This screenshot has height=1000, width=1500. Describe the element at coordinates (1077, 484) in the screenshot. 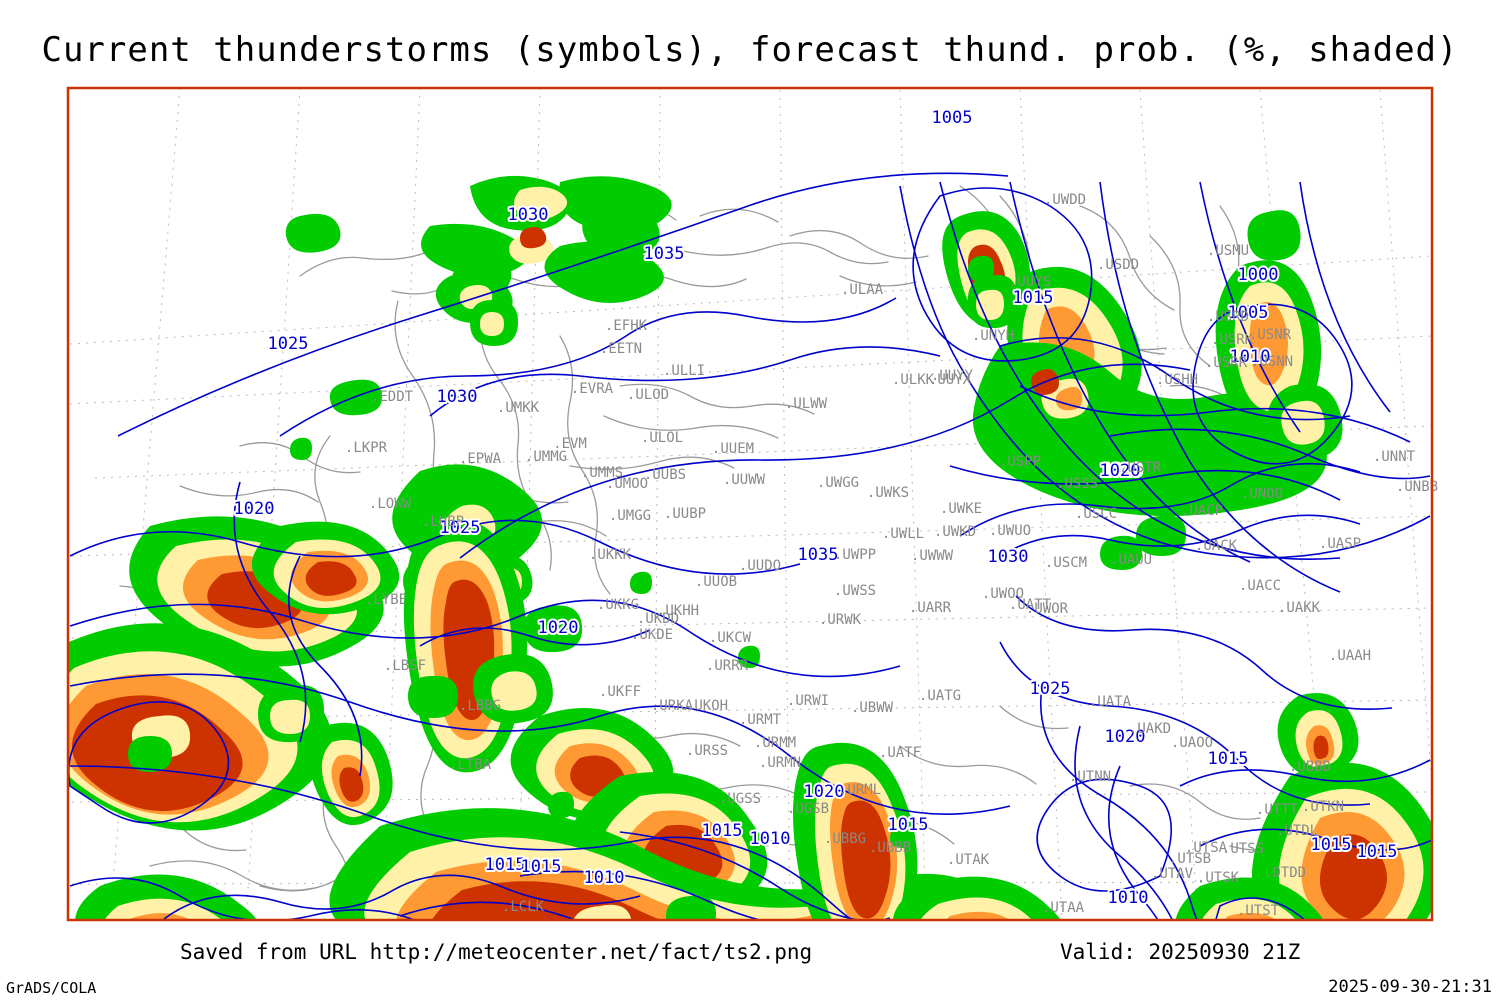

I see `svg-text: .USSS` at that location.